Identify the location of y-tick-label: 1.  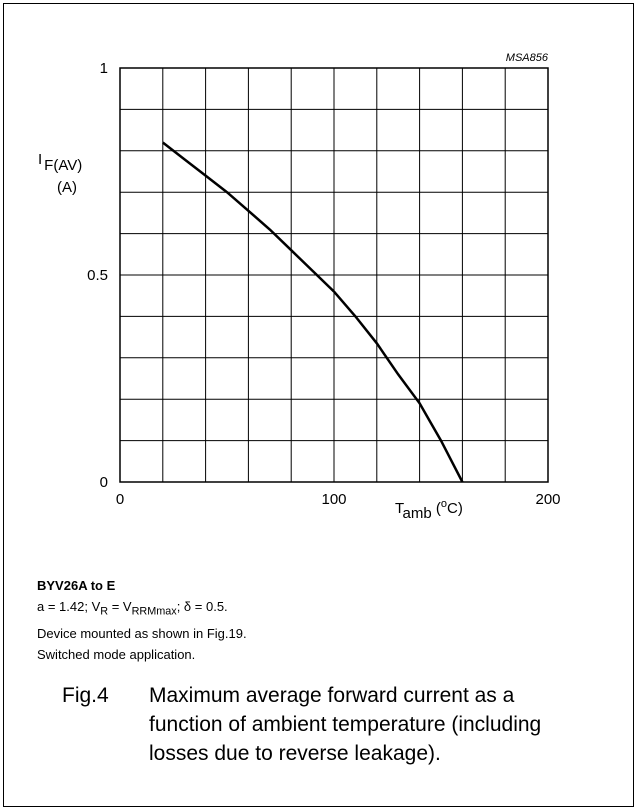
(104, 68).